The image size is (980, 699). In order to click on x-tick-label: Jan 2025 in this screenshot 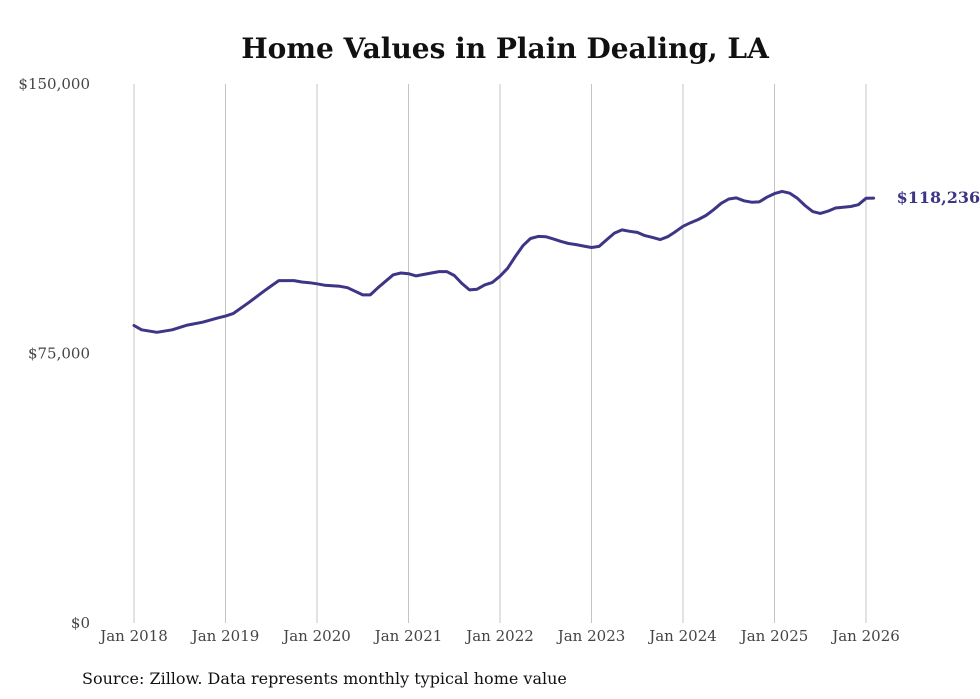, I will do `click(774, 636)`.